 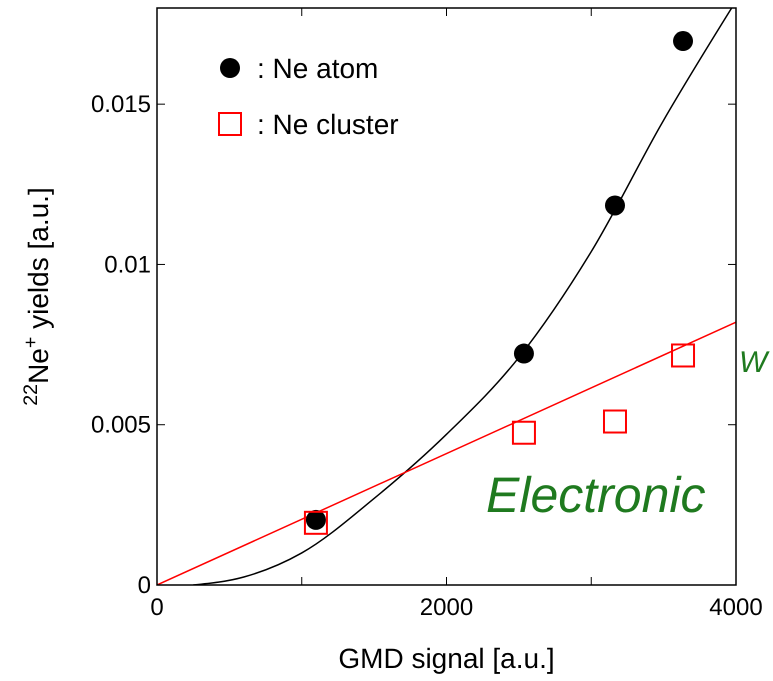 What do you see at coordinates (447, 607) in the screenshot?
I see `x-tick-label: 2000` at bounding box center [447, 607].